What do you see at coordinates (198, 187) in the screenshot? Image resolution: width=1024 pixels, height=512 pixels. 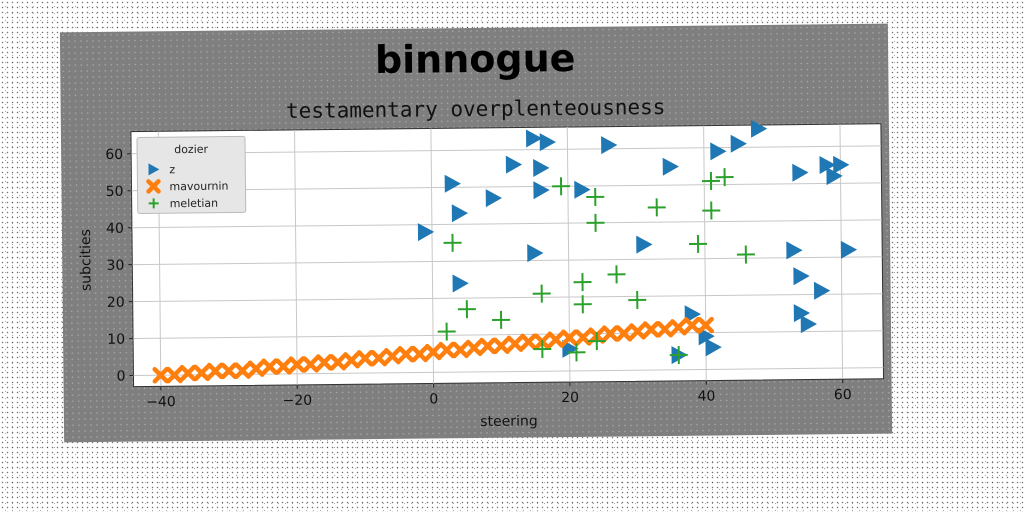 I see `legend-label-mavournin: mavournin` at bounding box center [198, 187].